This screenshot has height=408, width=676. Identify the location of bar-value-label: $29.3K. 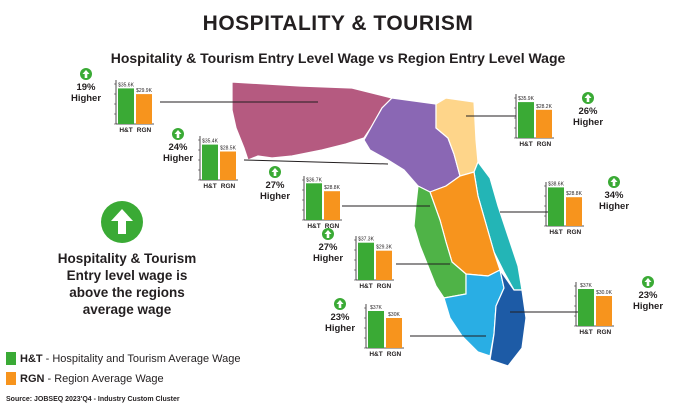
(384, 248).